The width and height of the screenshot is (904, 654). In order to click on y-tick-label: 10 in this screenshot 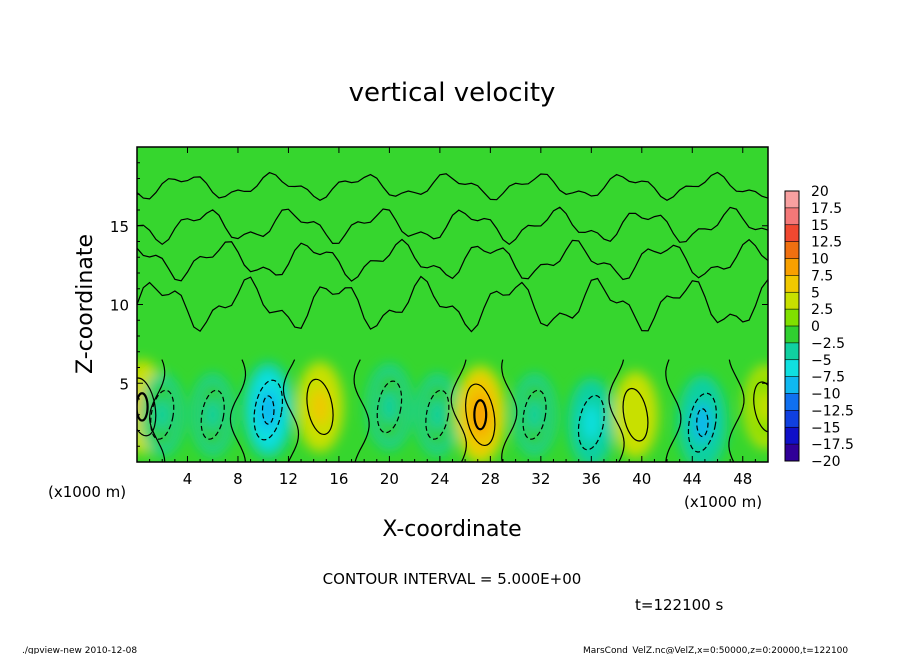, I will do `click(119, 306)`.